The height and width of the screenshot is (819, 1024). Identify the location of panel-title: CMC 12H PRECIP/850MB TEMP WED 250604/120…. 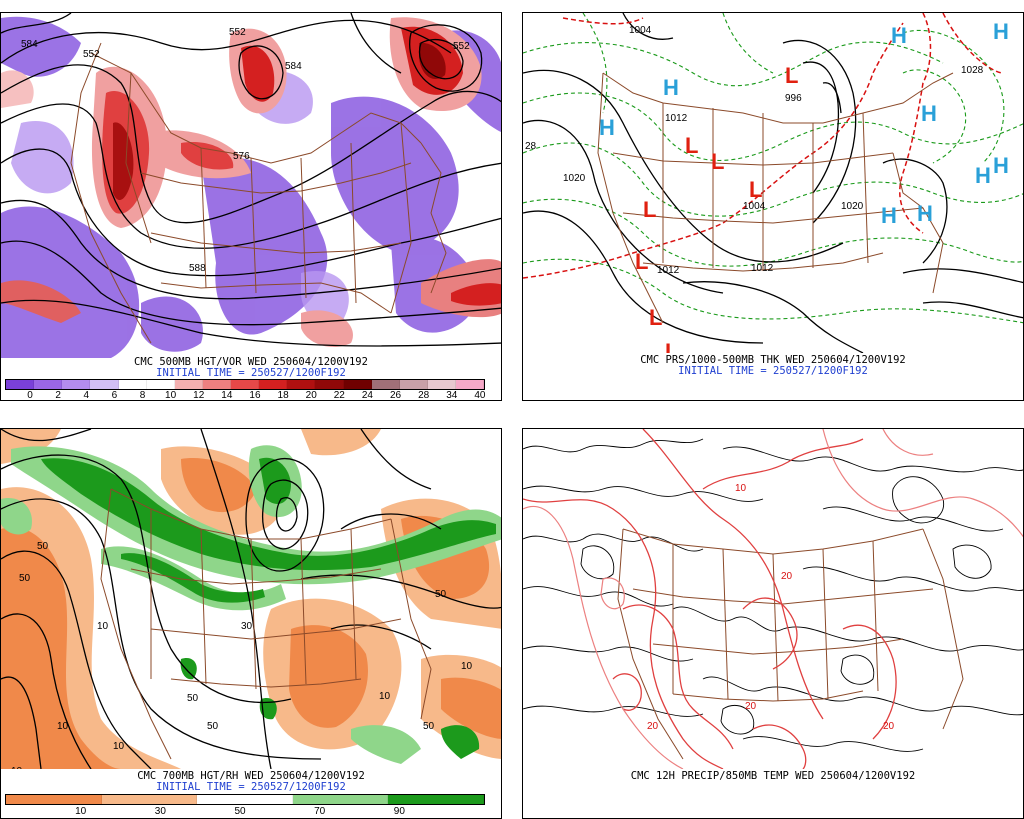
(773, 776).